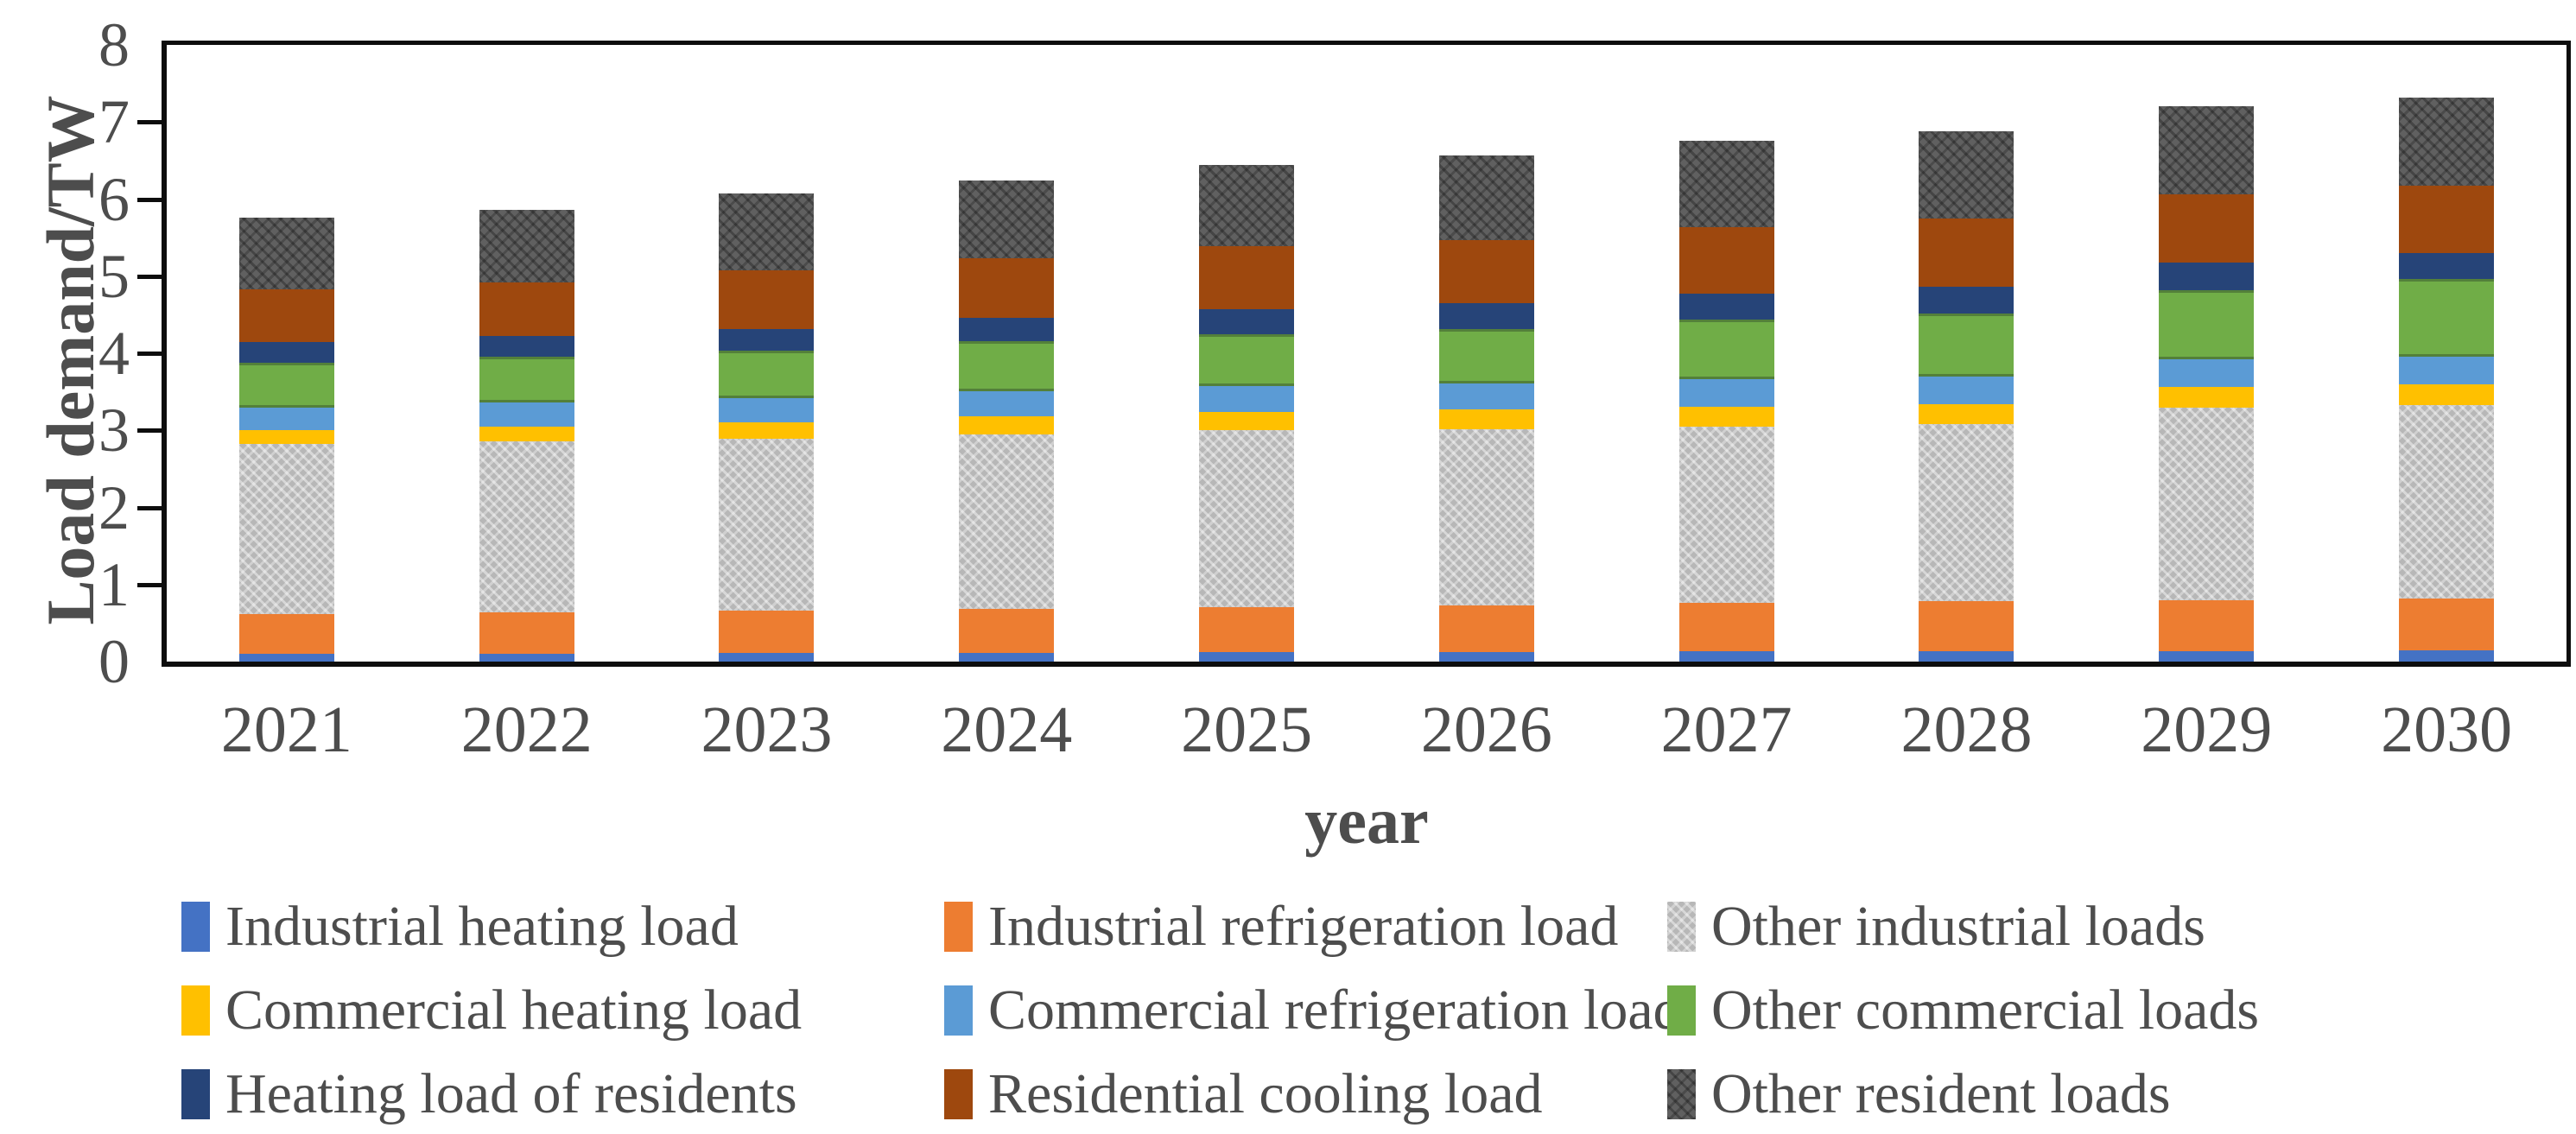  Describe the element at coordinates (1966, 730) in the screenshot. I see `x-tick-label: 2028` at that location.